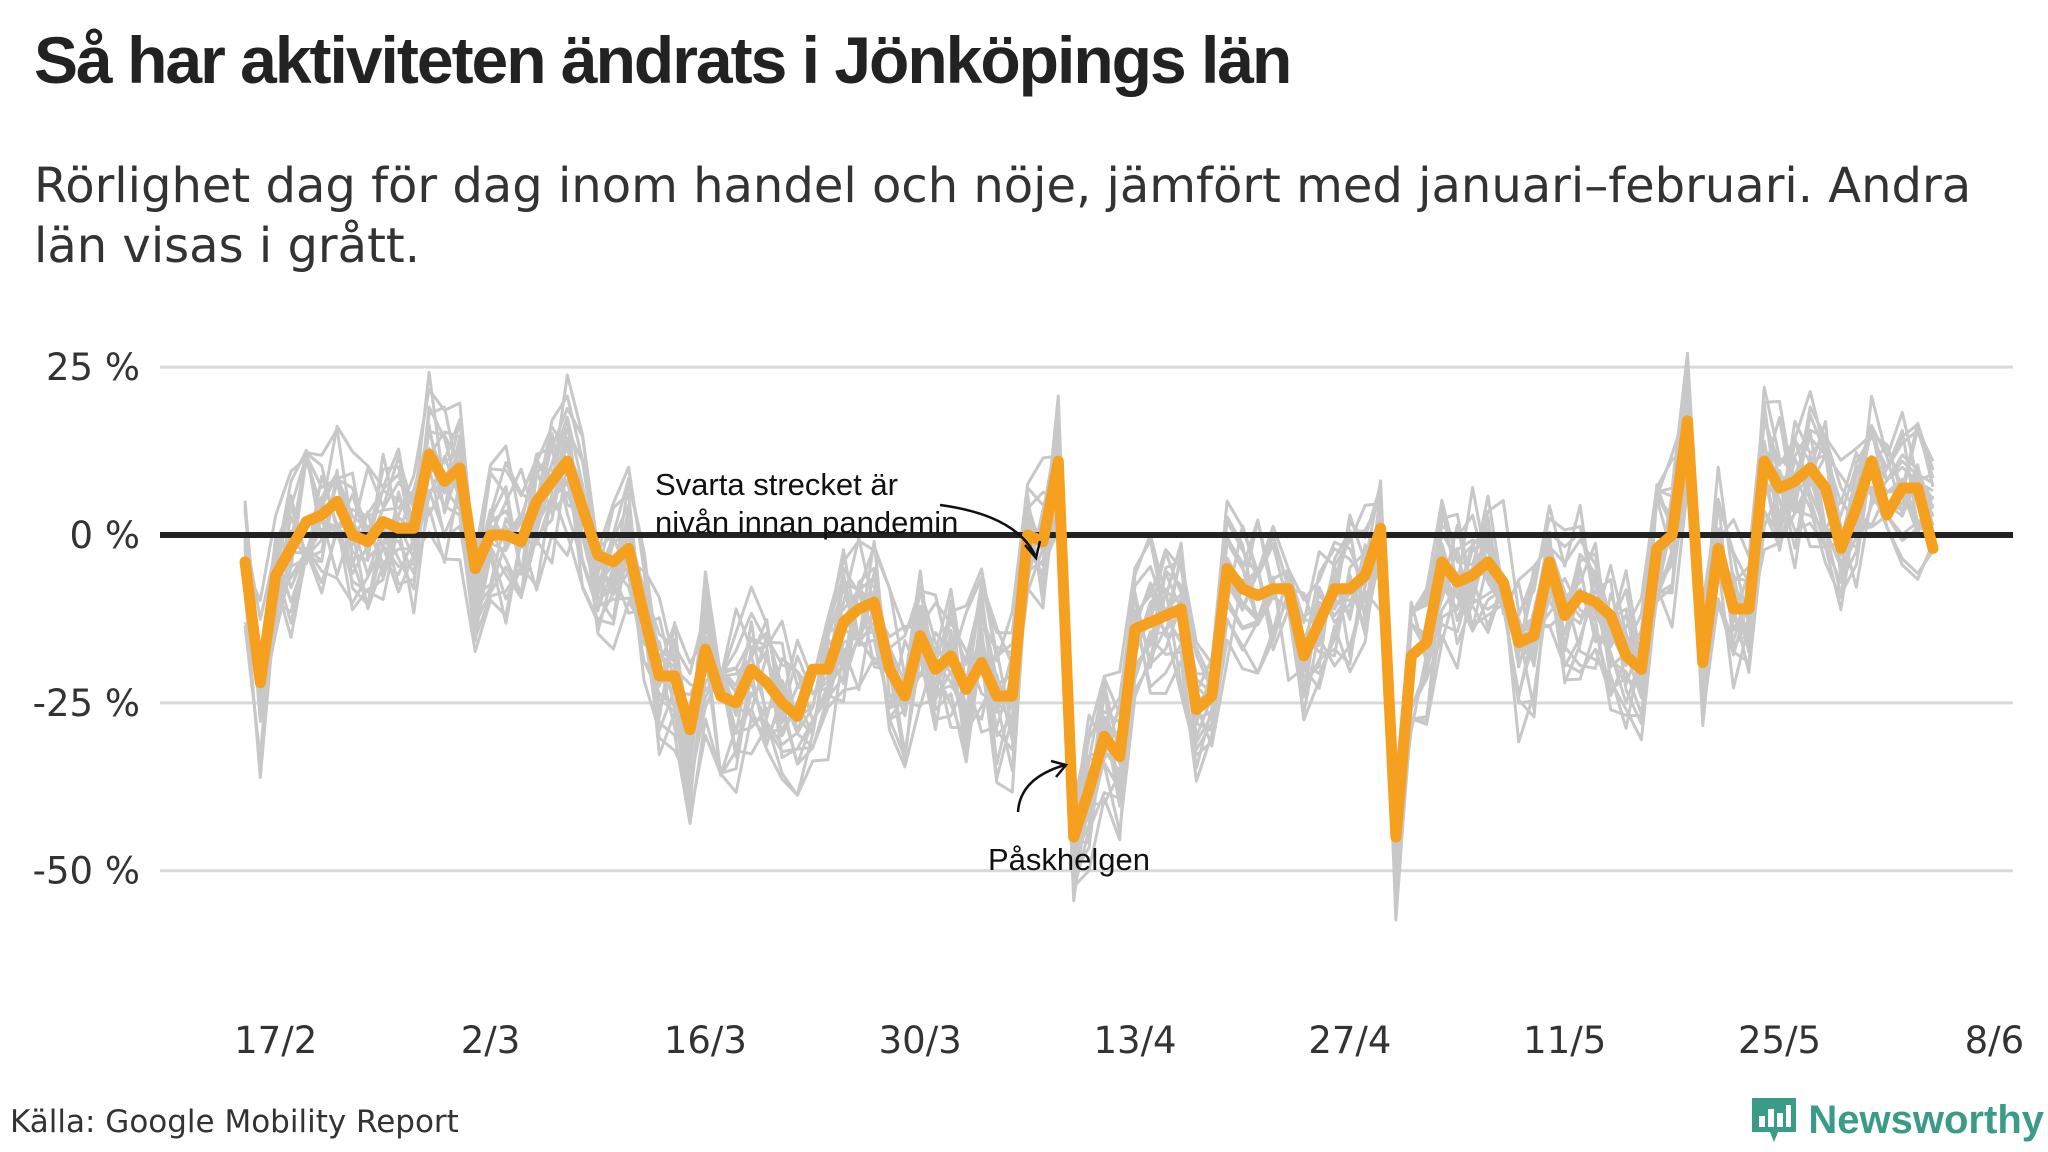  Describe the element at coordinates (86, 619) in the screenshot. I see `y-axis-tick-labels: 25 % 0 % -25 % -50 %` at that location.